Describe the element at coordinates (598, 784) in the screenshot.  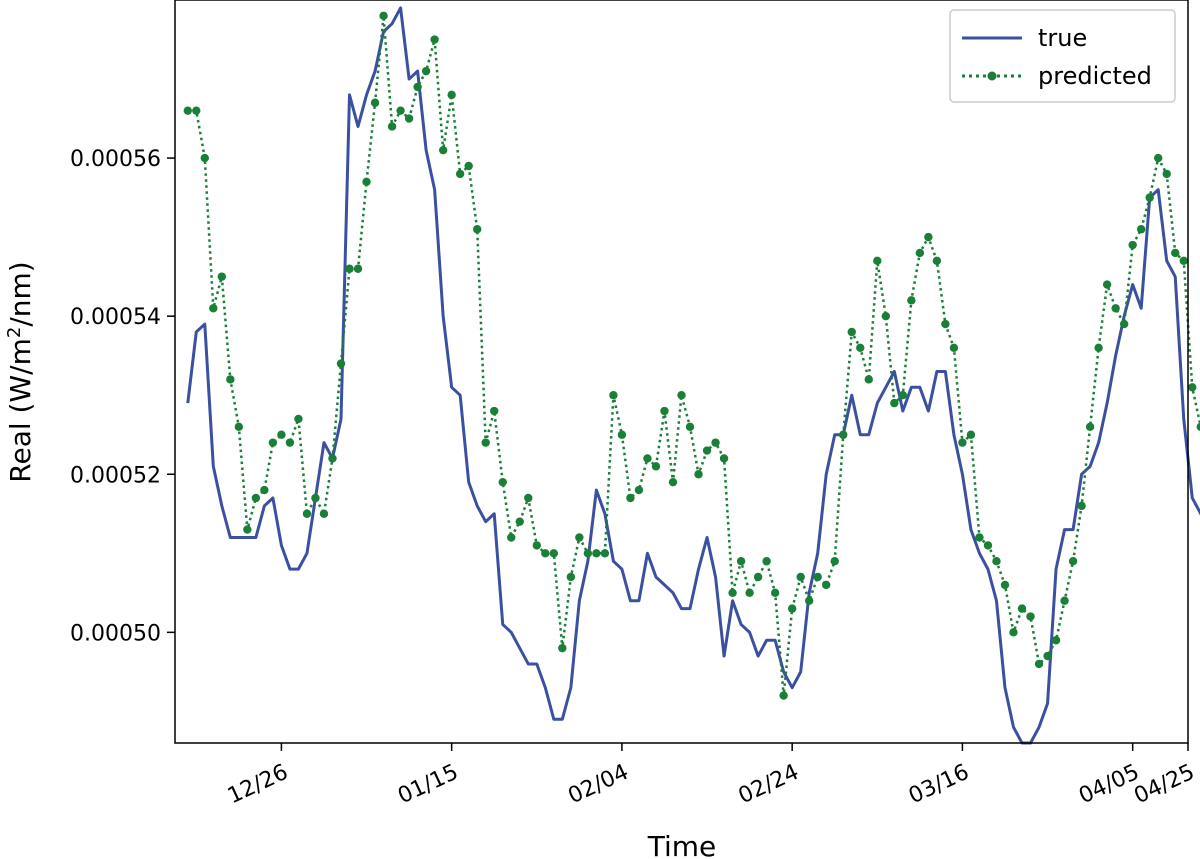
I see `x-tick-label: 02/04` at that location.